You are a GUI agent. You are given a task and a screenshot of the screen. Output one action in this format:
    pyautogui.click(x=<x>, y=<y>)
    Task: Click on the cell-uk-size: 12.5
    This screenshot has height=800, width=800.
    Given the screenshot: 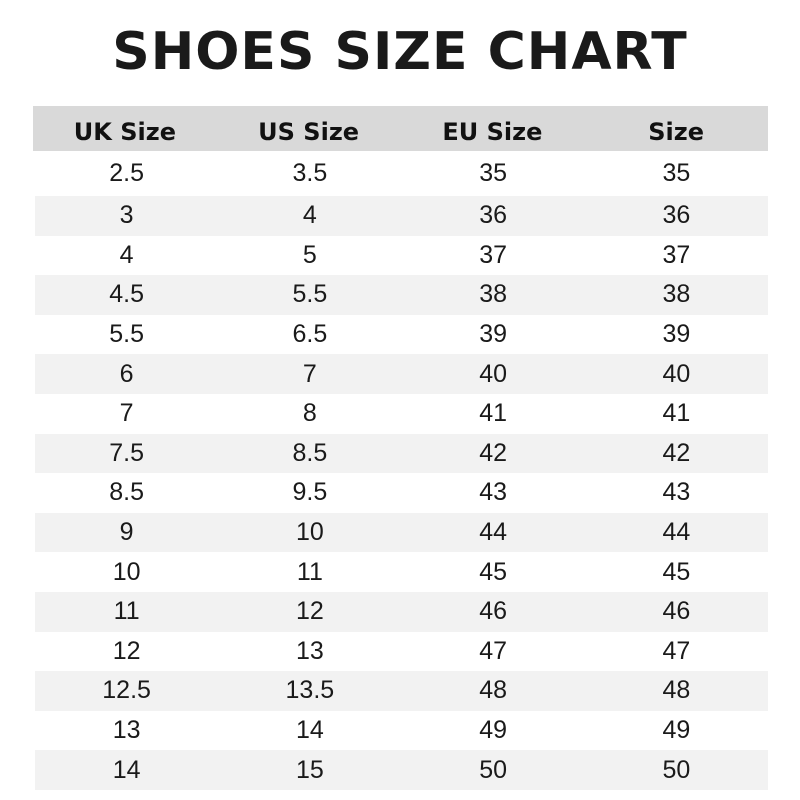 What is the action you would take?
    pyautogui.click(x=126, y=690)
    